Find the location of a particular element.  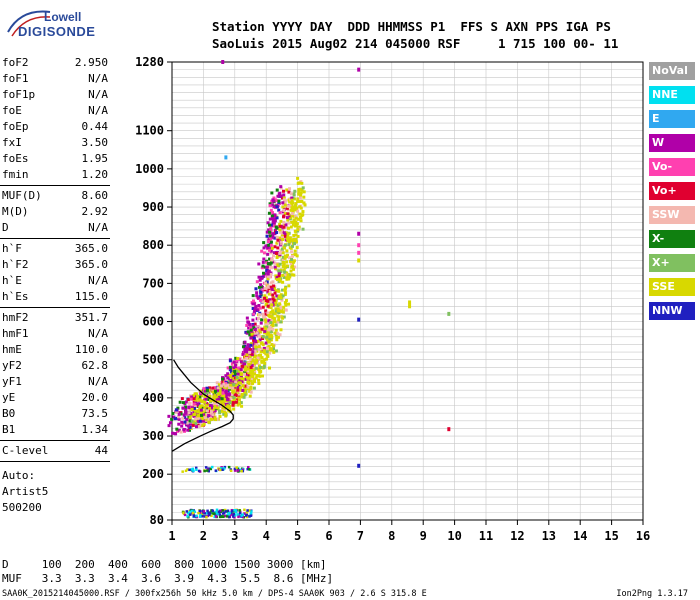

param-name: B0 is located at coordinates (9, 413).